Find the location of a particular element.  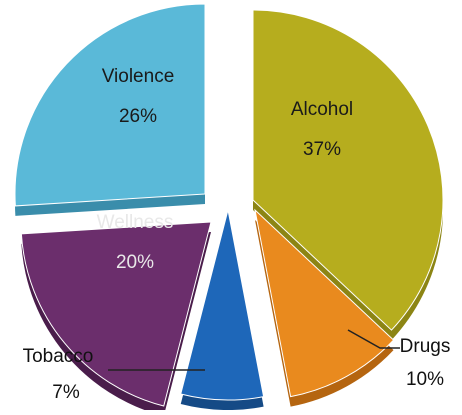

slice-label-drugs: Drugs 10% is located at coordinates (399, 359).